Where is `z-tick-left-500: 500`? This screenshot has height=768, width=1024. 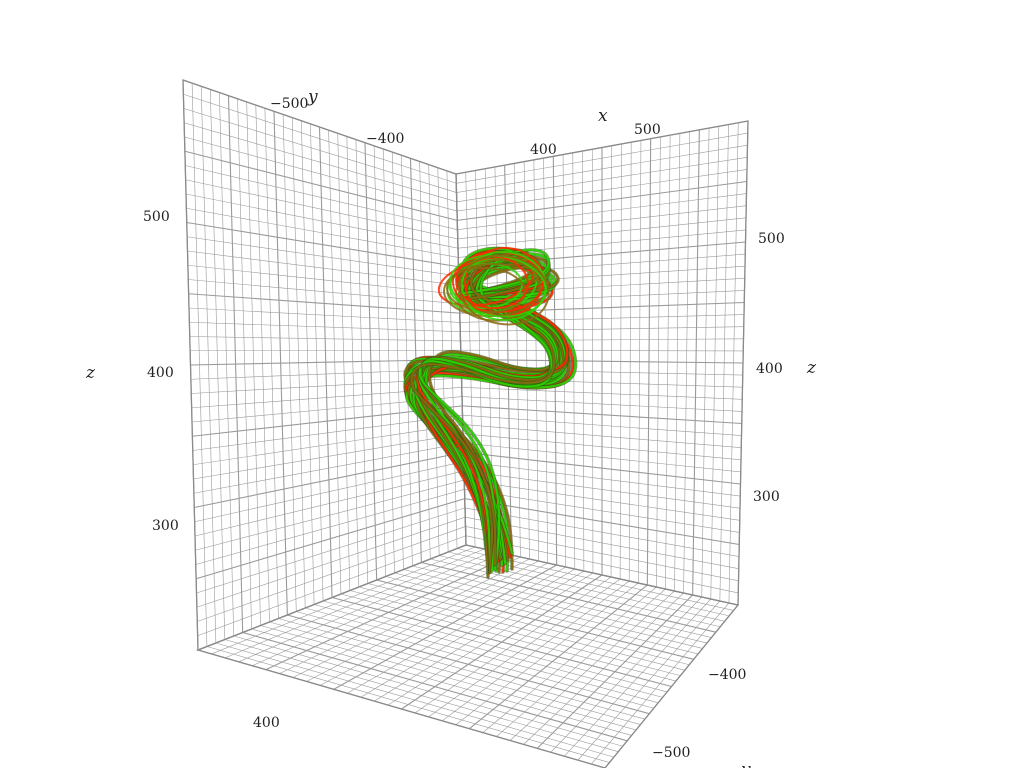 z-tick-left-500: 500 is located at coordinates (156, 217).